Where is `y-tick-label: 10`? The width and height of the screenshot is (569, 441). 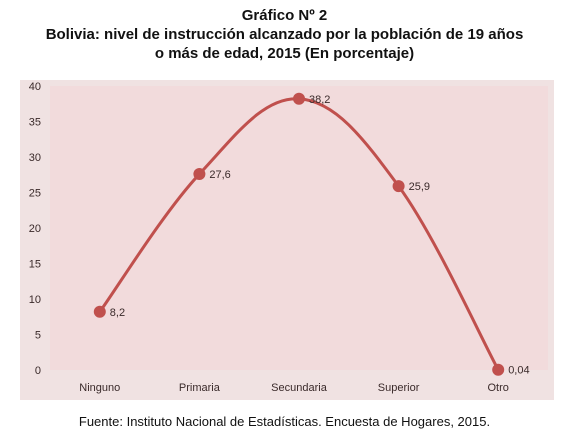 y-tick-label: 10 is located at coordinates (35, 300).